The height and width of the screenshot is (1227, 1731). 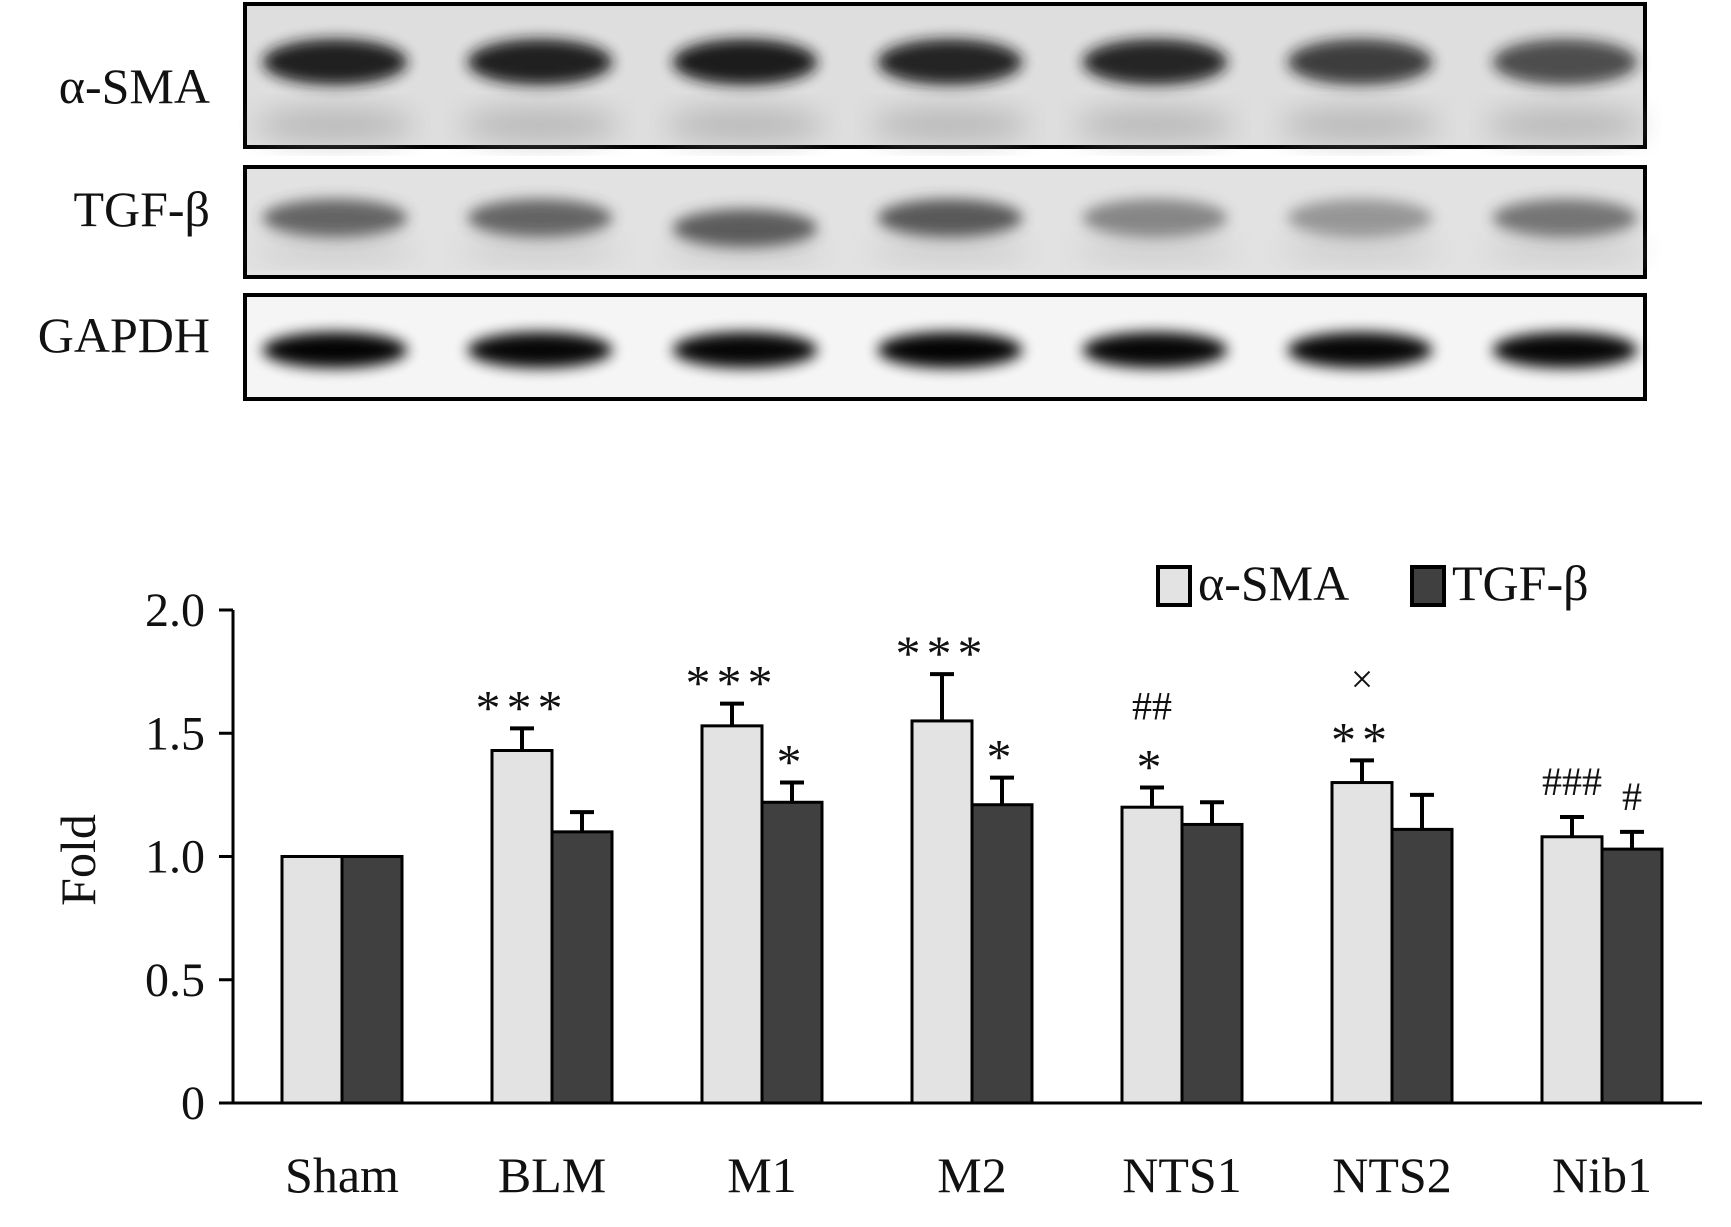 I want to click on y-axis-title: Fold, so click(x=78, y=860).